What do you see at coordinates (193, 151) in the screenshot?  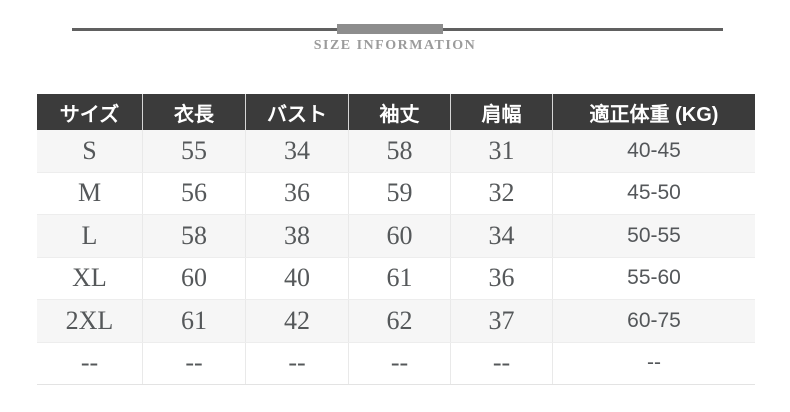 I see `cell-length: 55` at bounding box center [193, 151].